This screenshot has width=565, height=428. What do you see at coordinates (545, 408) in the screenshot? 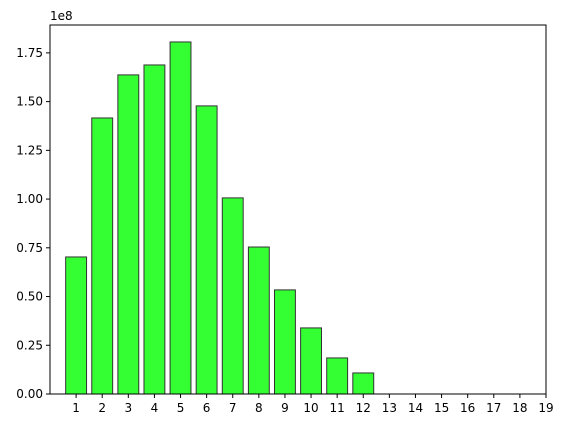
I see `x-tick-label: 19` at bounding box center [545, 408].